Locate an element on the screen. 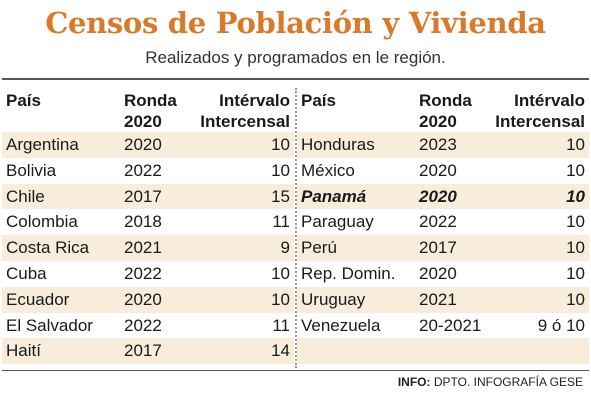 The width and height of the screenshot is (591, 400). table-row: Rep. Domin. 2020 10 is located at coordinates (443, 273).